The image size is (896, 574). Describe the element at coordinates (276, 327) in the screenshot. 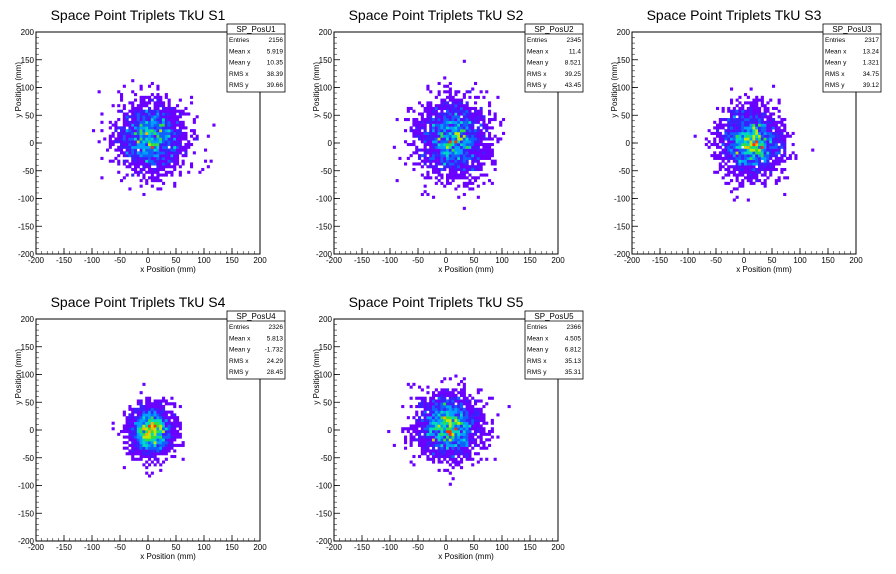

I see `stats-row-value: 2326` at that location.